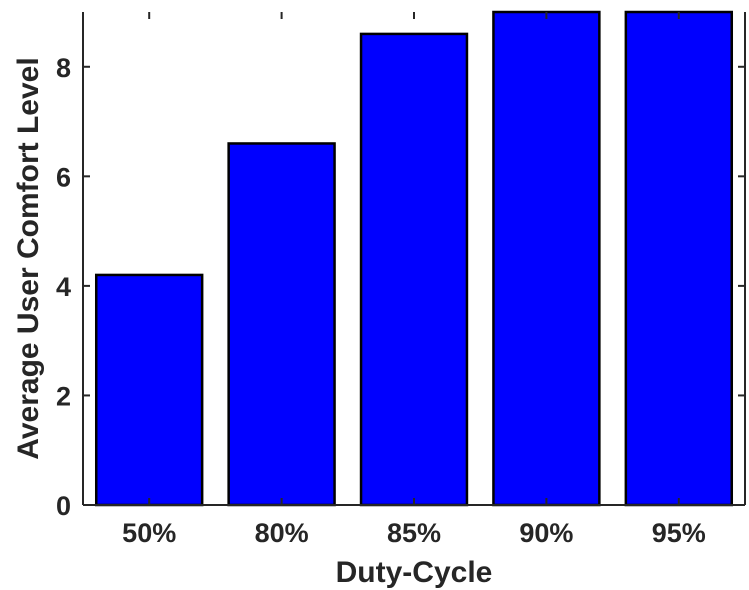 The image size is (749, 590). I want to click on x-tick-label: 80%, so click(282, 533).